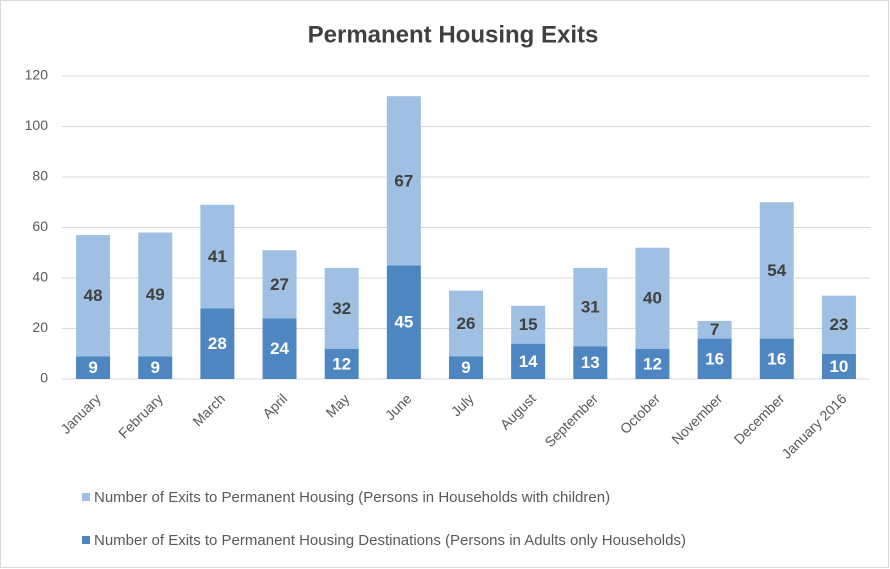 Image resolution: width=890 pixels, height=569 pixels. I want to click on data-label: 13, so click(590, 362).